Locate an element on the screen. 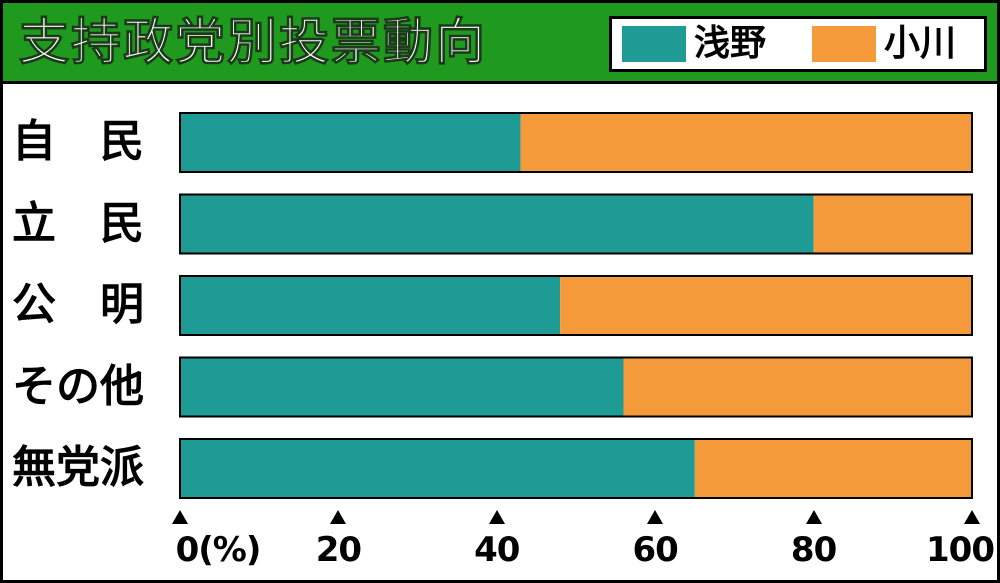 The image size is (1000, 583). chart-header: 支持政党別投票動向 浅野 小川 is located at coordinates (500, 42).